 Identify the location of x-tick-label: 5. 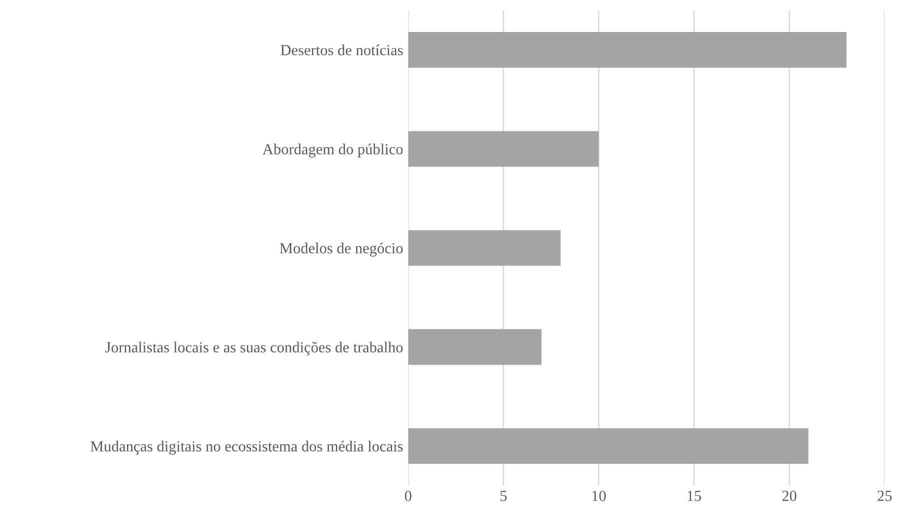
(503, 496).